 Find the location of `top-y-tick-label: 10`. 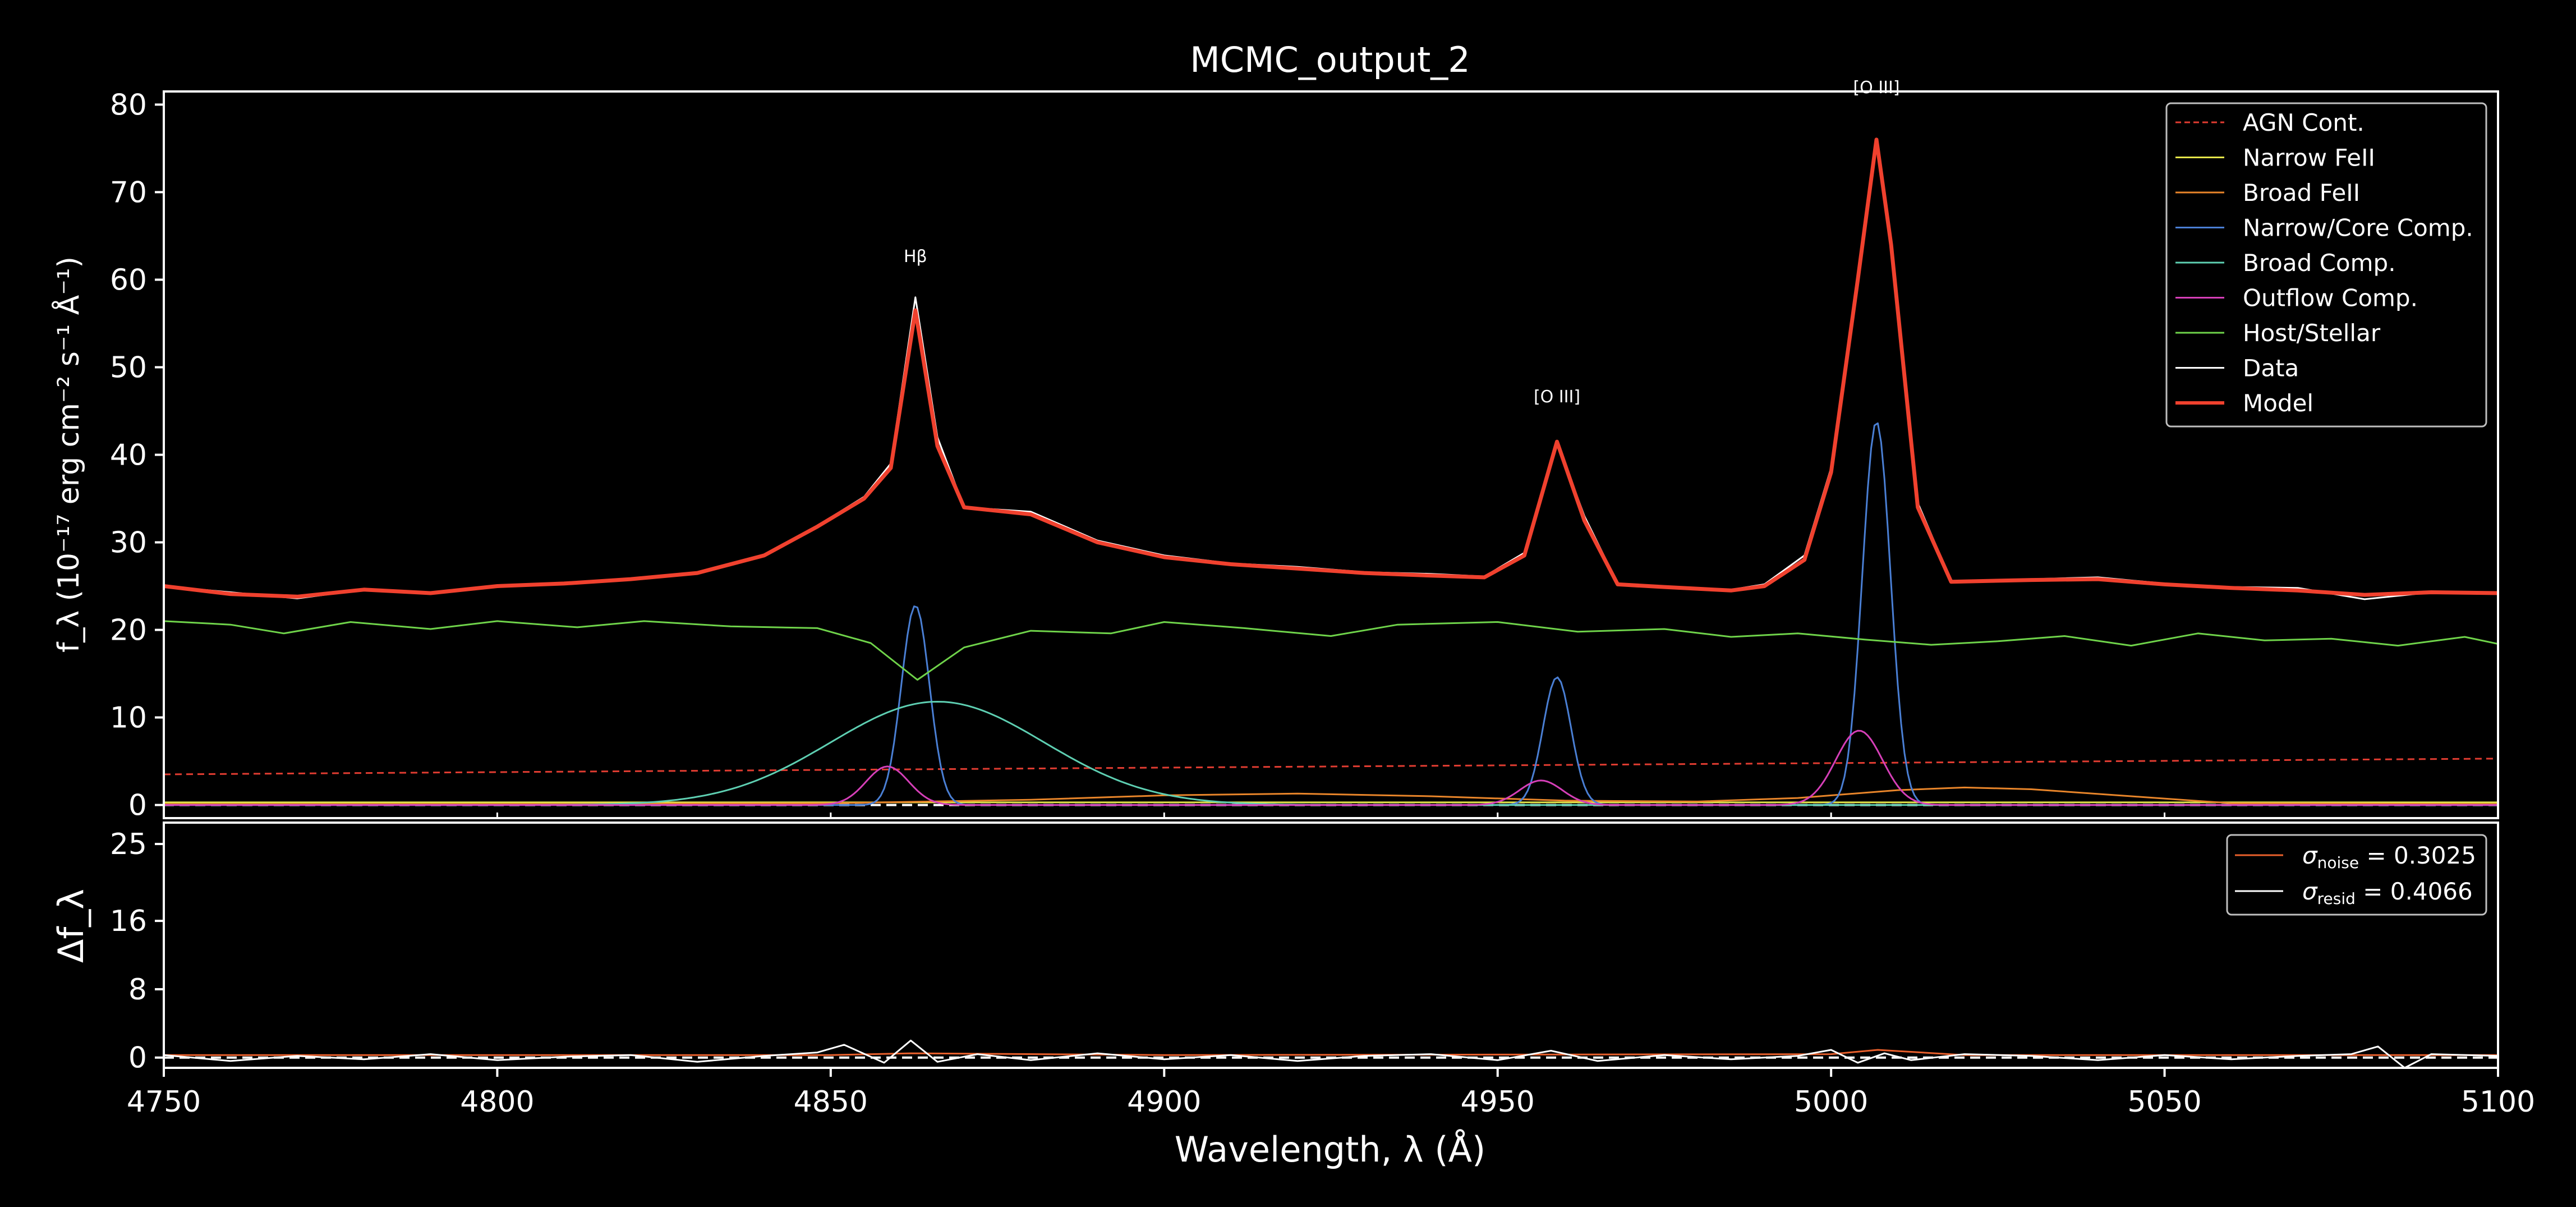

top-y-tick-label: 10 is located at coordinates (128, 718).